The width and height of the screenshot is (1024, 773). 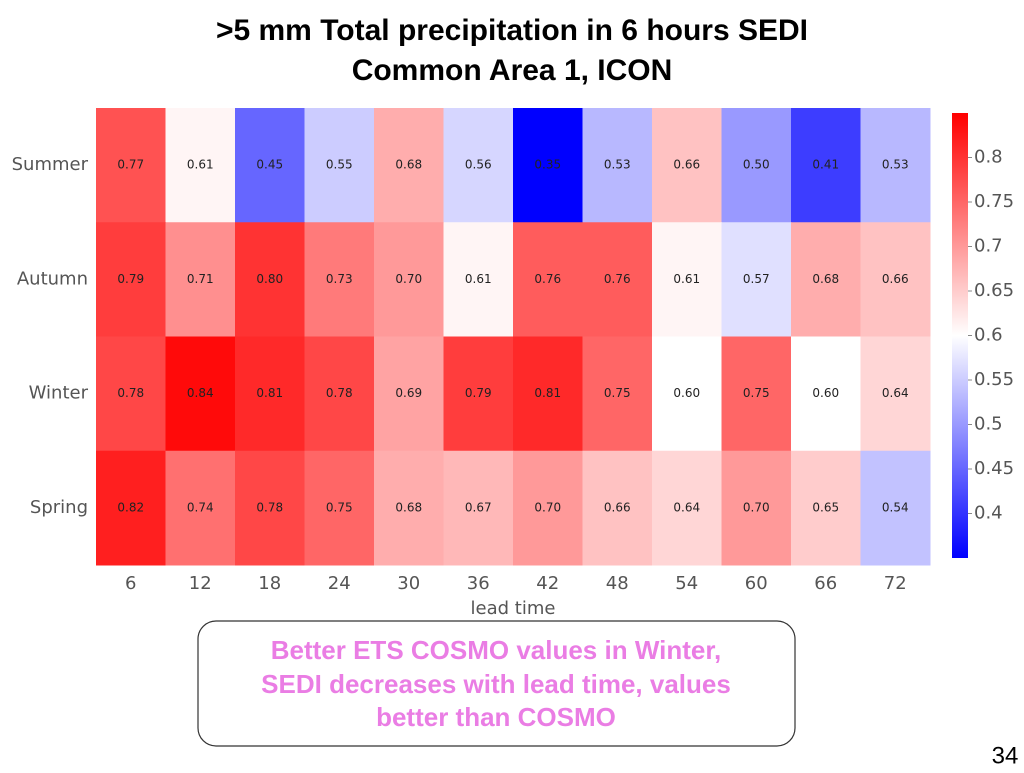 What do you see at coordinates (496, 650) in the screenshot?
I see `annotation-line: Better ETS COSMO values in Winter,` at bounding box center [496, 650].